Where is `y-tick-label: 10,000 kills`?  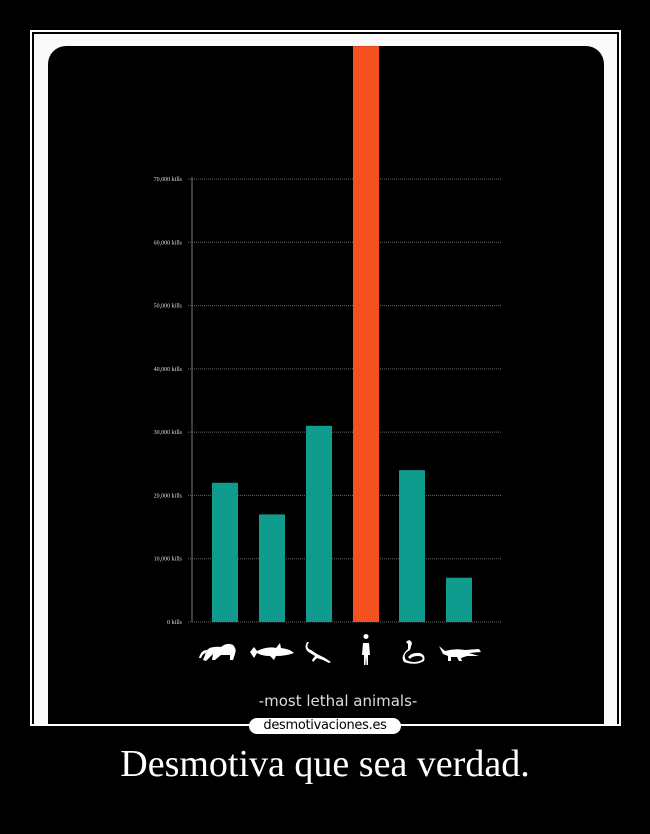 y-tick-label: 10,000 kills is located at coordinates (168, 560).